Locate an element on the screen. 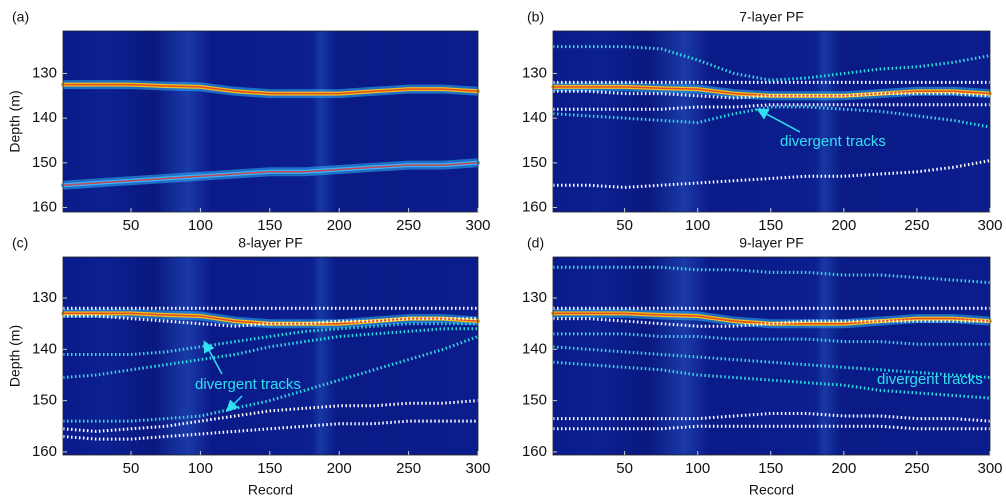  panel-label: (d) is located at coordinates (535, 243).